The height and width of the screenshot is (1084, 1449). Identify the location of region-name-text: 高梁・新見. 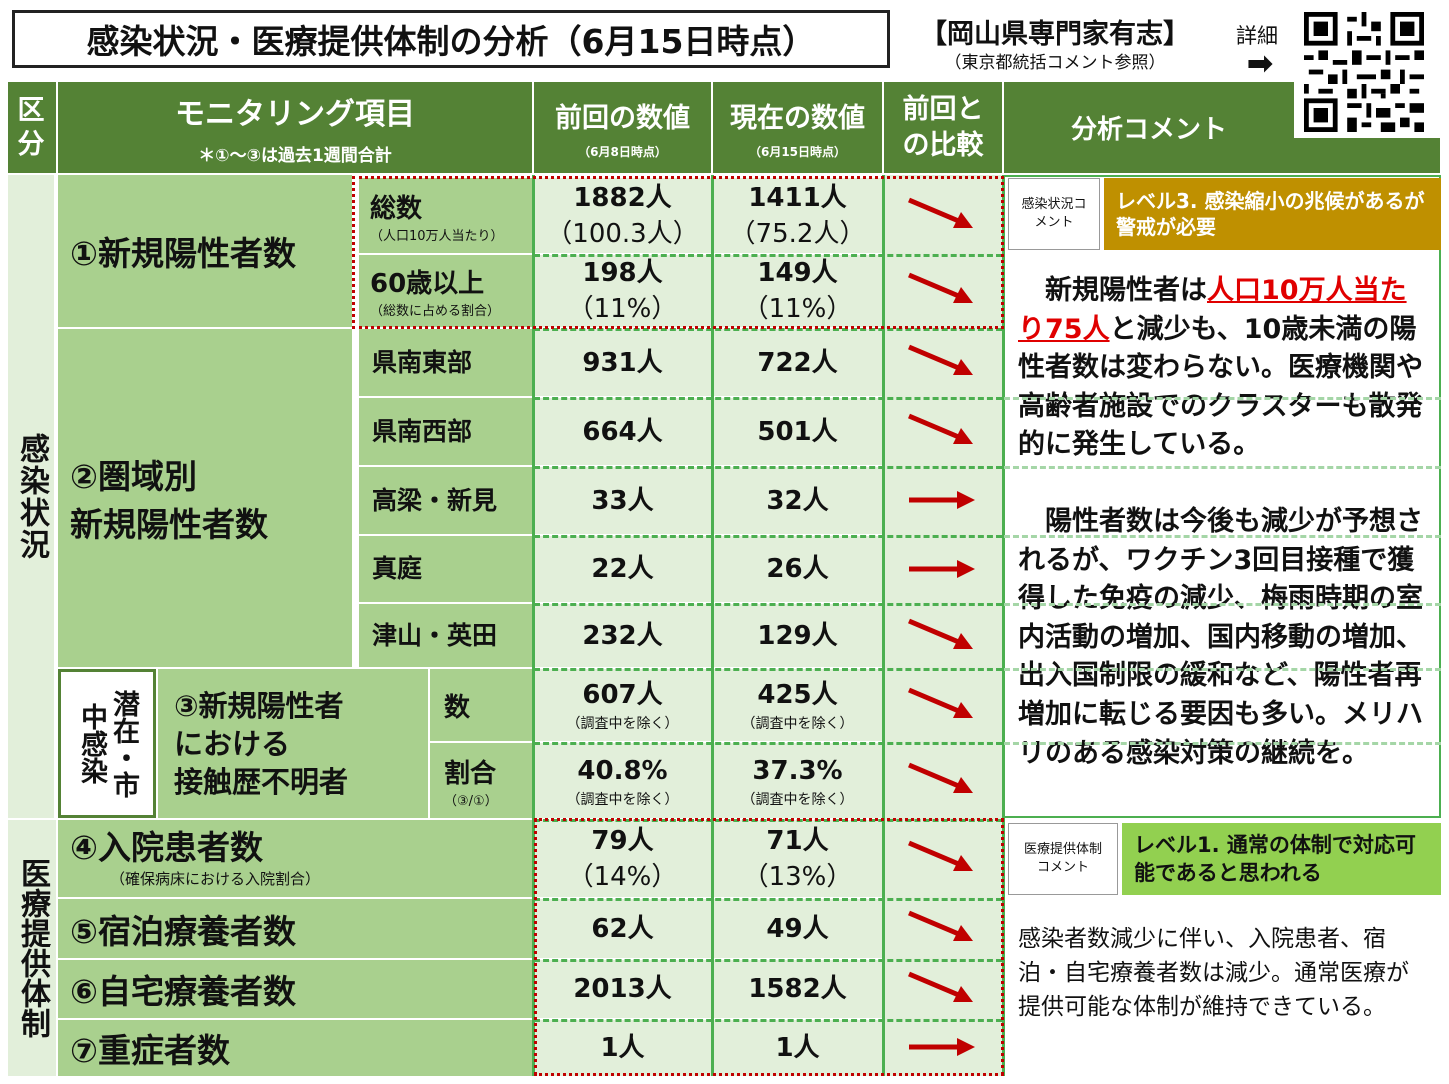
(435, 500).